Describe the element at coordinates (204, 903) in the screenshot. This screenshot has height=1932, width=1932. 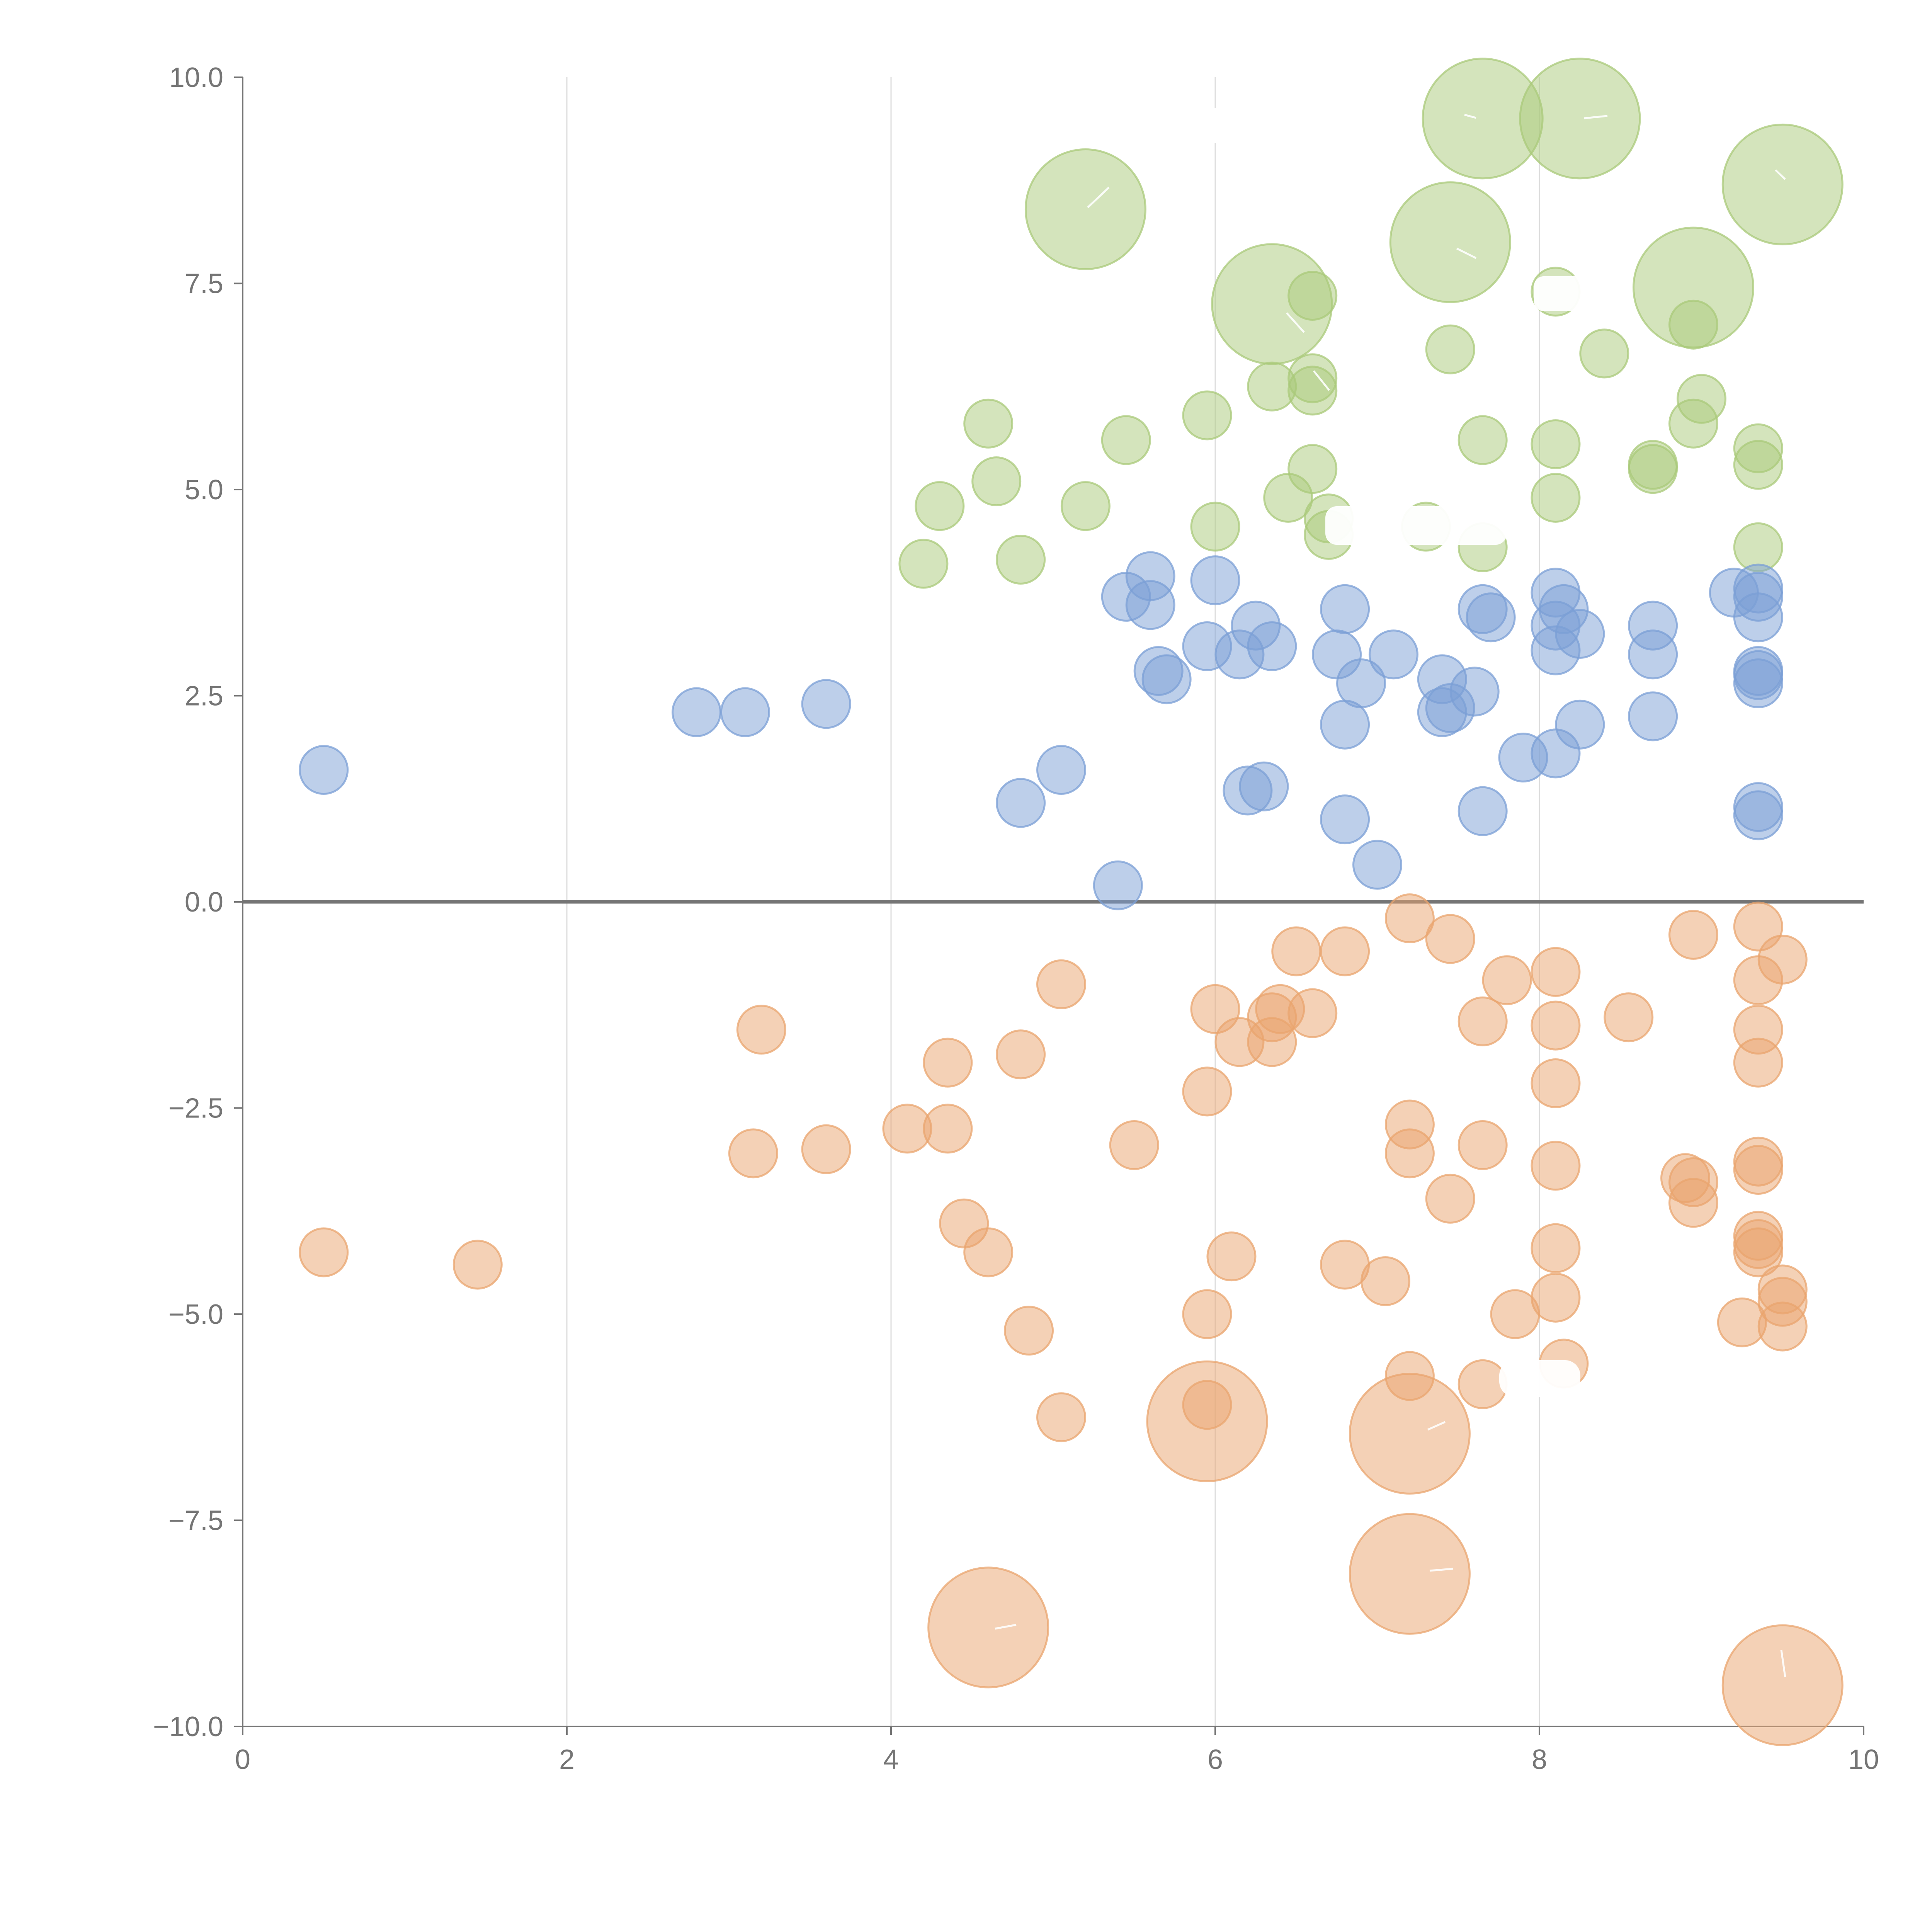
I see `y-tick-label: 0.0` at that location.